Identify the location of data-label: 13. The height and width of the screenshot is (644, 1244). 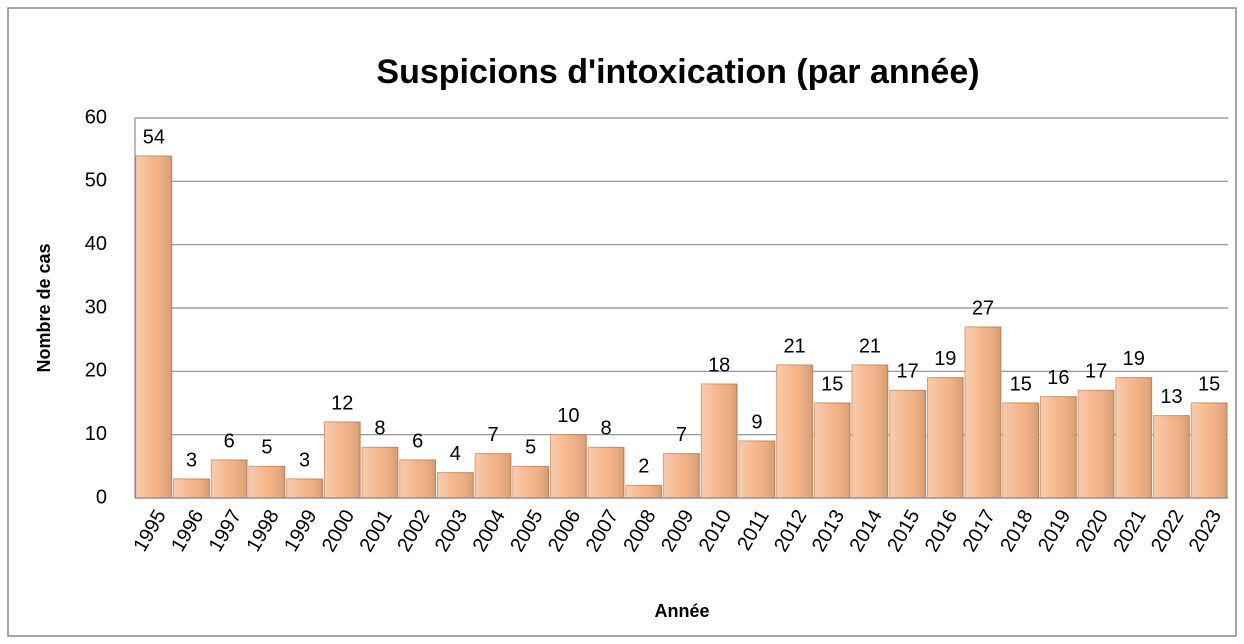
(1171, 397).